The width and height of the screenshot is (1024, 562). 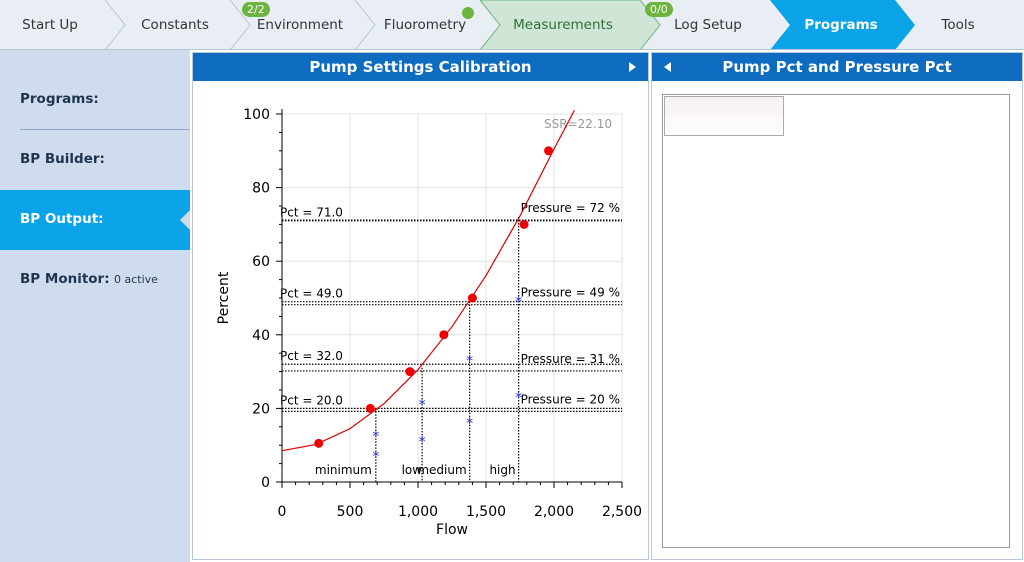 What do you see at coordinates (350, 512) in the screenshot?
I see `x-tick-label: 500` at bounding box center [350, 512].